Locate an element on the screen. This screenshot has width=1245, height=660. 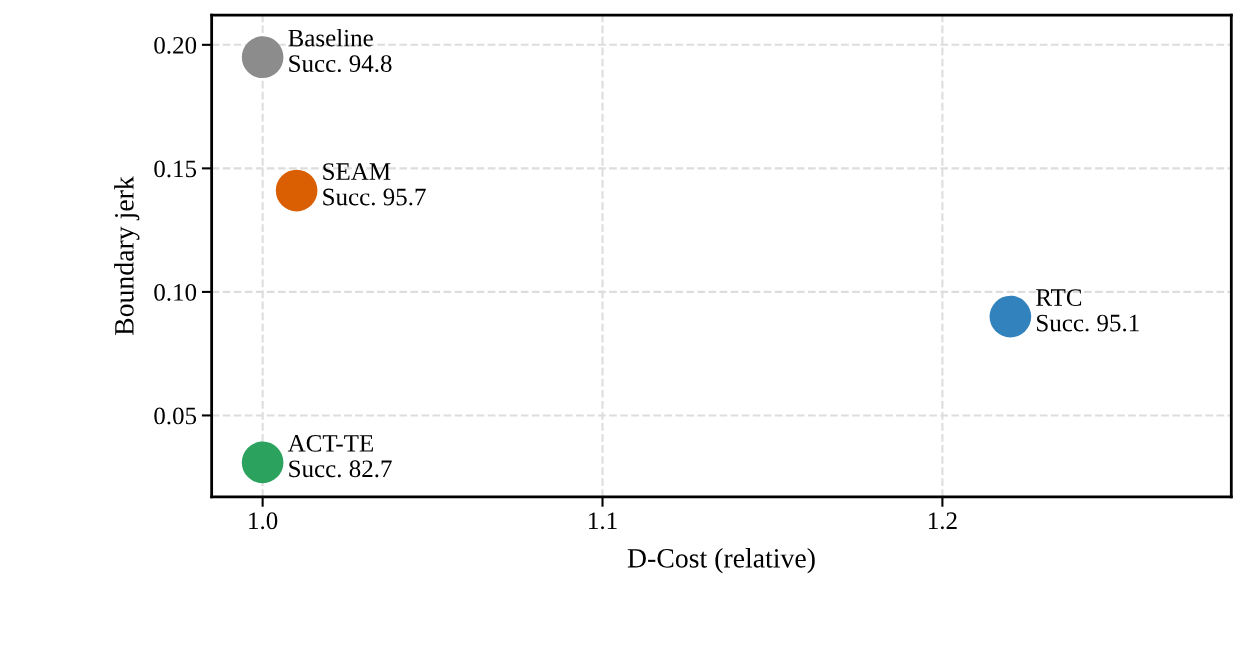
annotation: Succ. 95.1 is located at coordinates (1088, 323).